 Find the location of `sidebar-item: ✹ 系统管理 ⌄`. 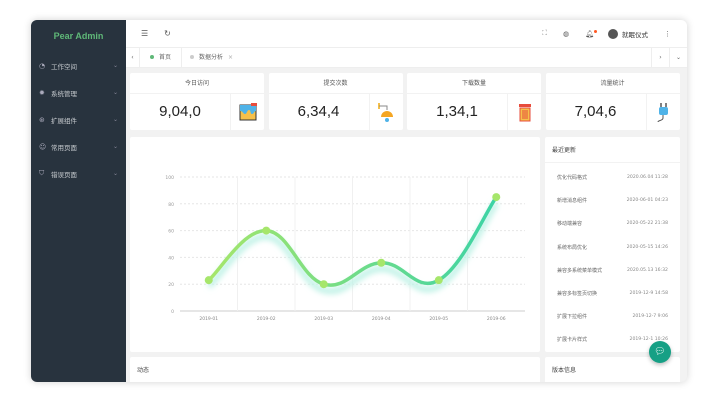

sidebar-item: ✹ 系统管理 ⌄ is located at coordinates (78, 93).